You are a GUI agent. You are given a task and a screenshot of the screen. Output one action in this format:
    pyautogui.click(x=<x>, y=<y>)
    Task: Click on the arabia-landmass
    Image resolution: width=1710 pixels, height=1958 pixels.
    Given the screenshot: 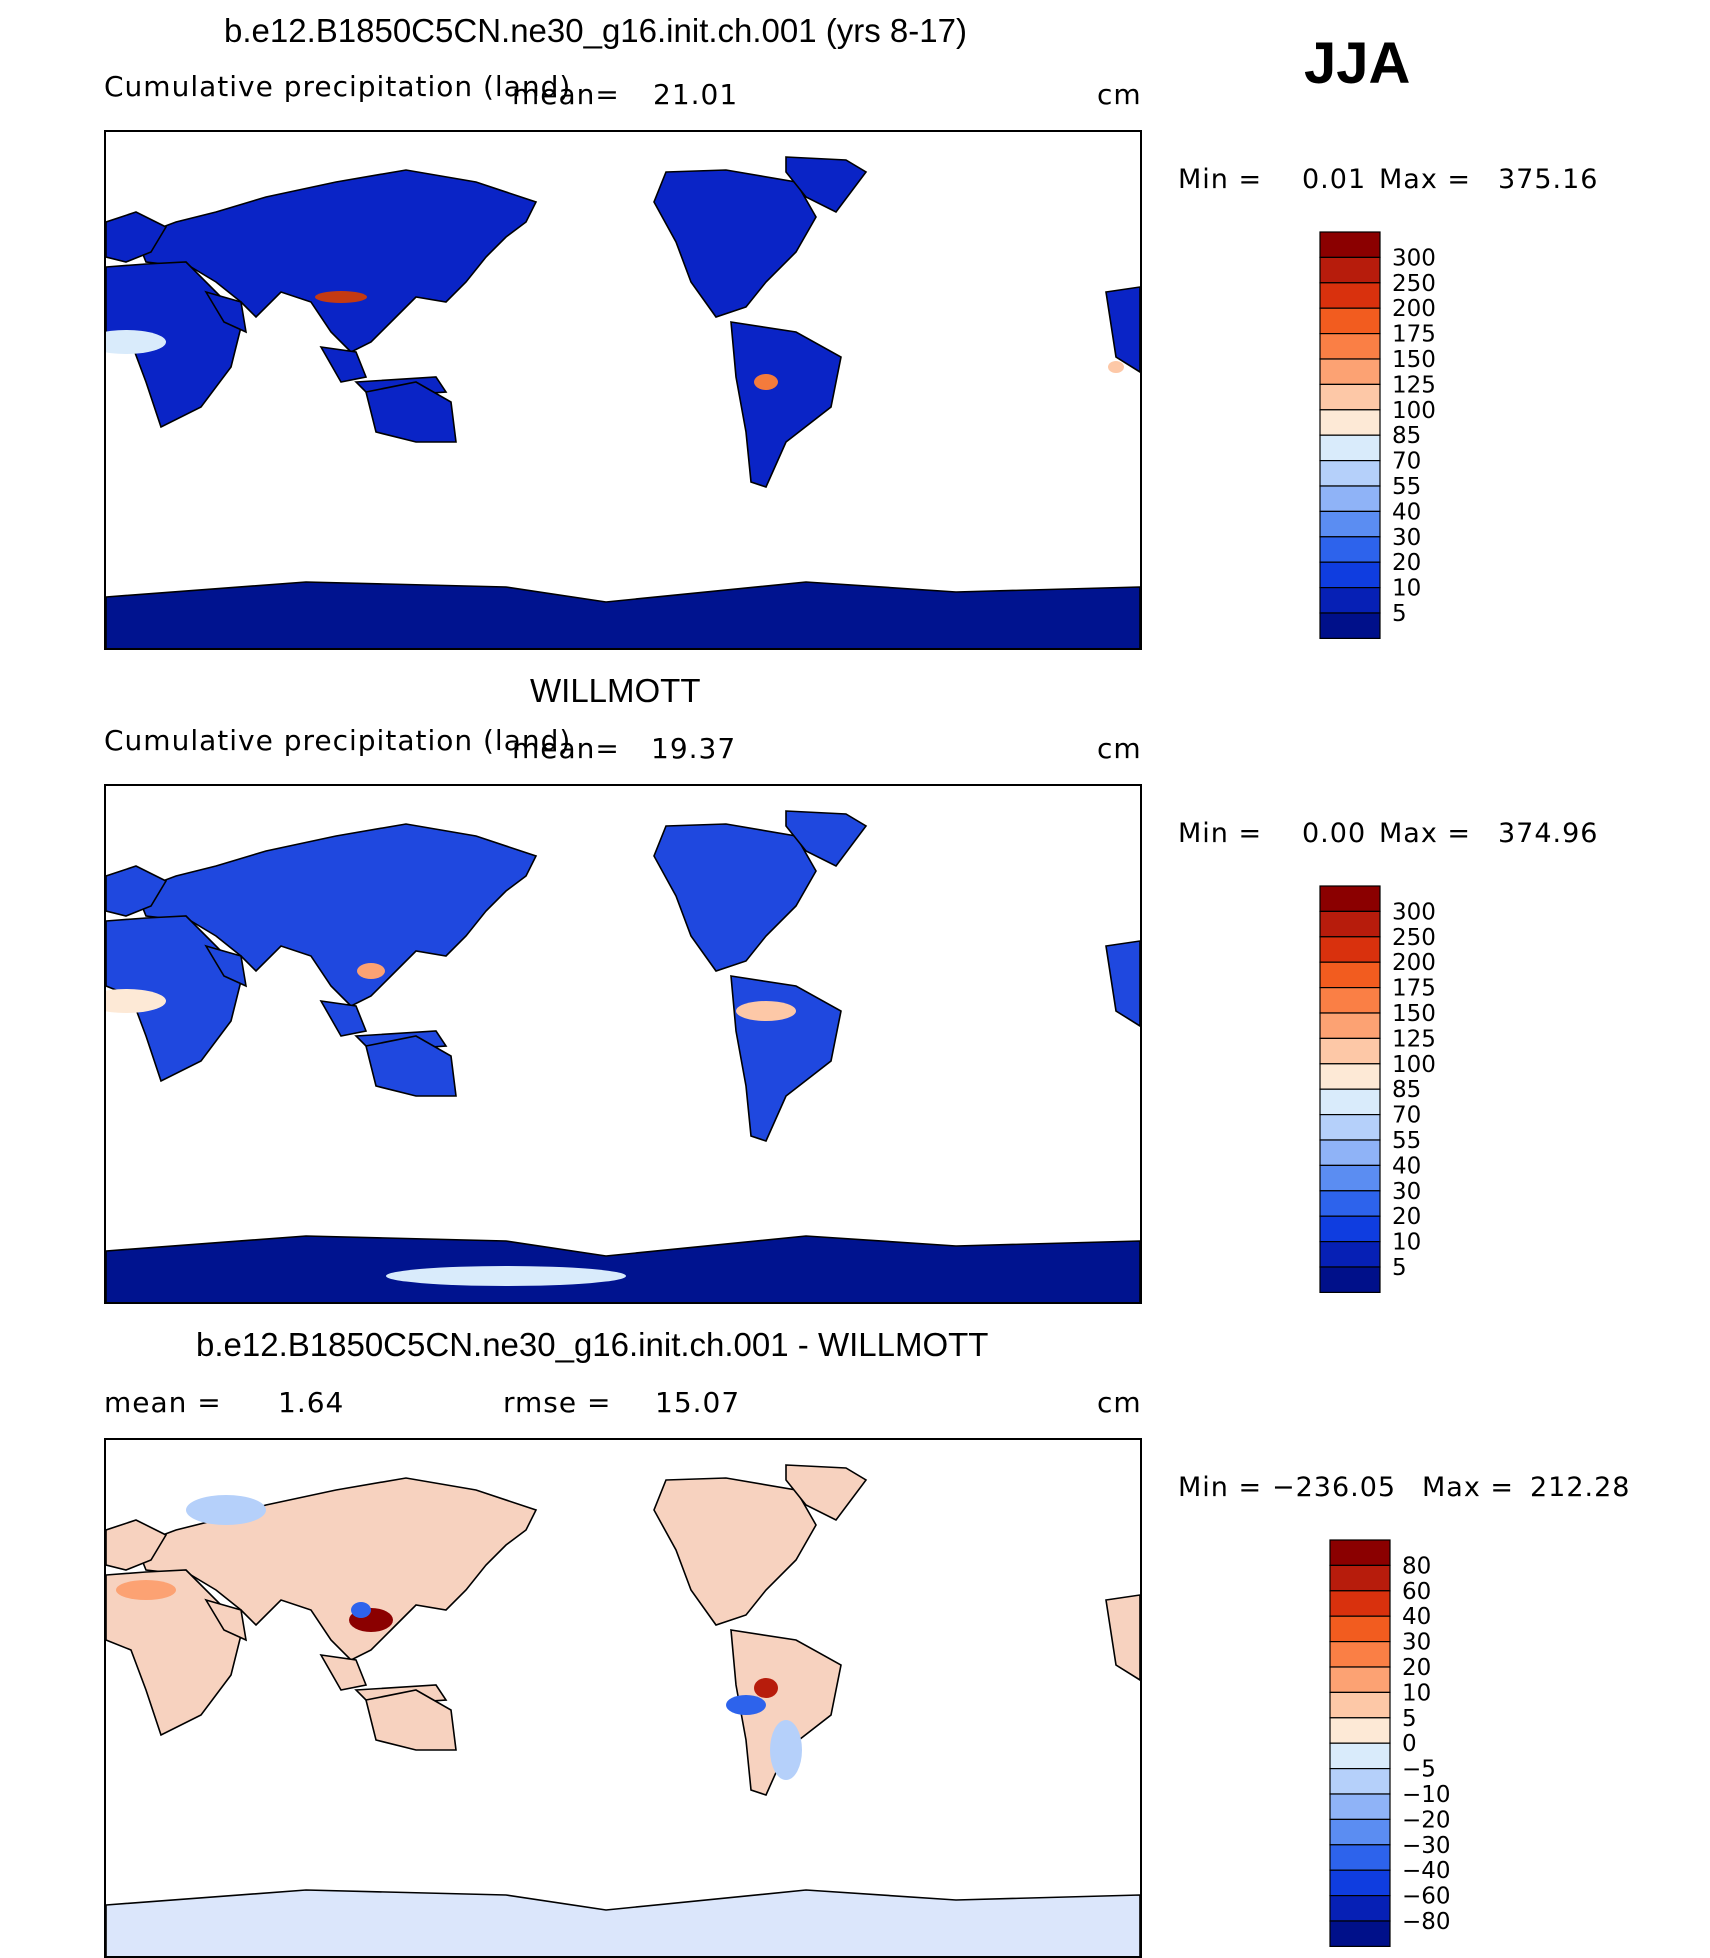 What is the action you would take?
    pyautogui.click(x=226, y=966)
    